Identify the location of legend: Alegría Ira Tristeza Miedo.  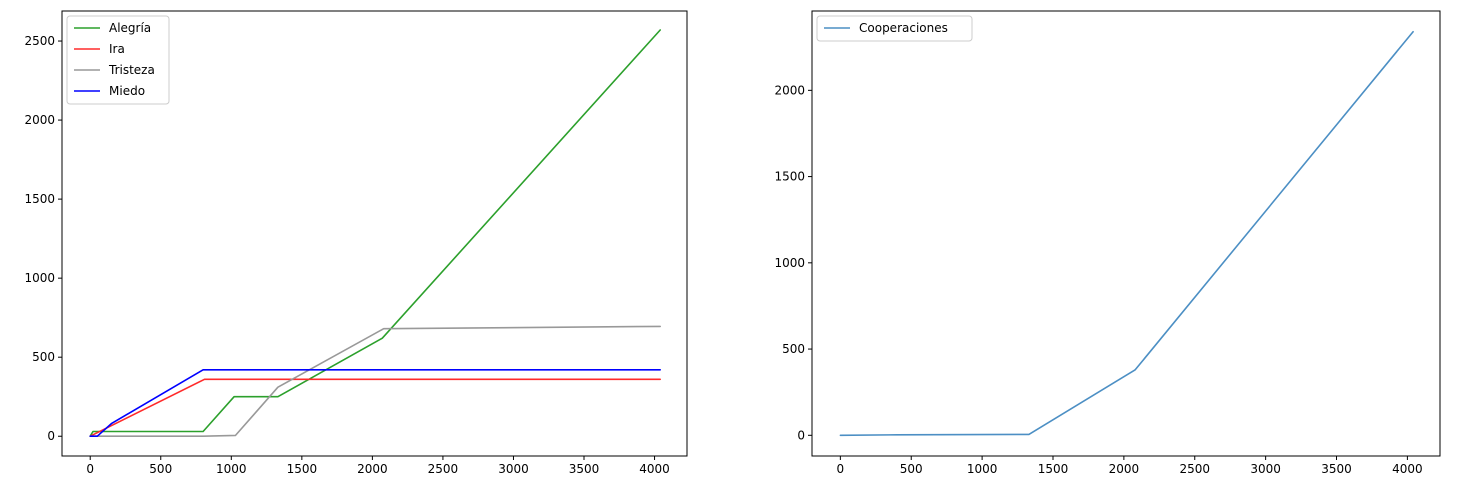
(118, 60).